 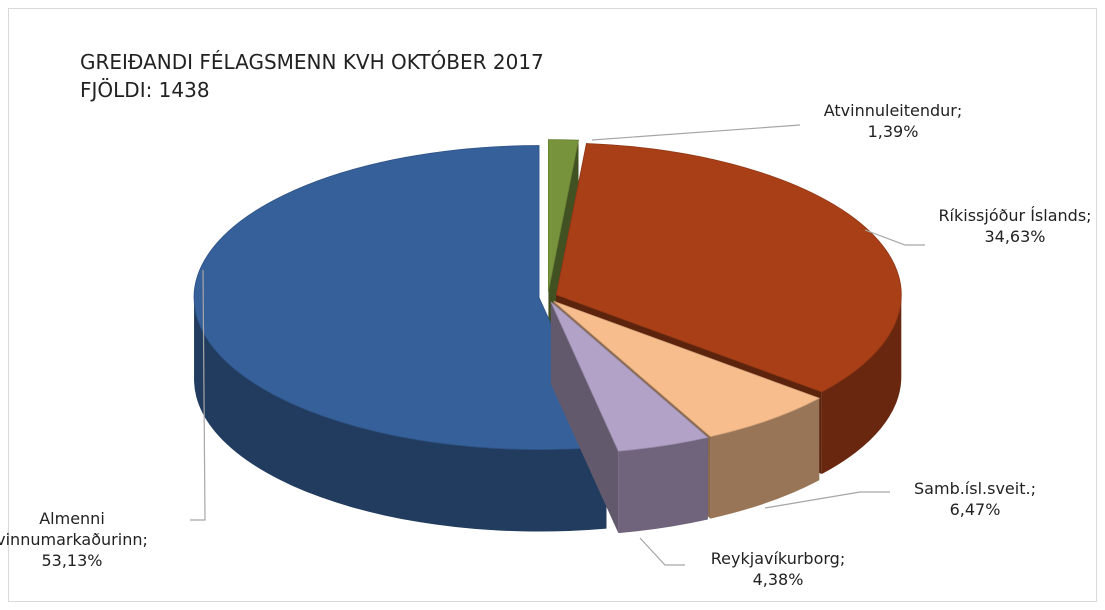 I want to click on data-label: Almenni vinnumarkaðurinn; 53,13%, so click(x=81, y=539).